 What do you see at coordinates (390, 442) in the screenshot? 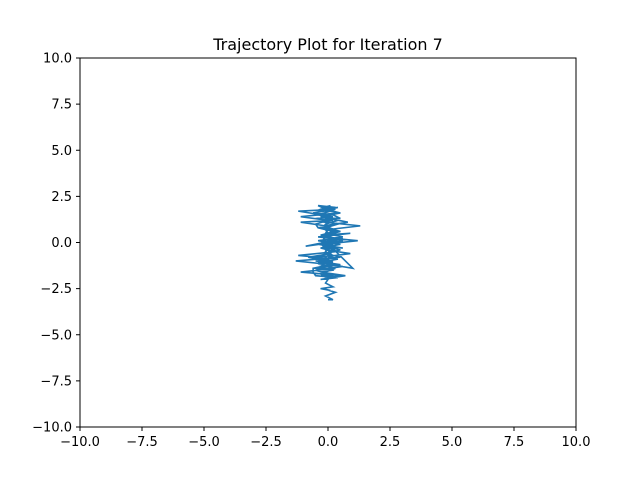
I see `x-tick-label: 2.5` at bounding box center [390, 442].